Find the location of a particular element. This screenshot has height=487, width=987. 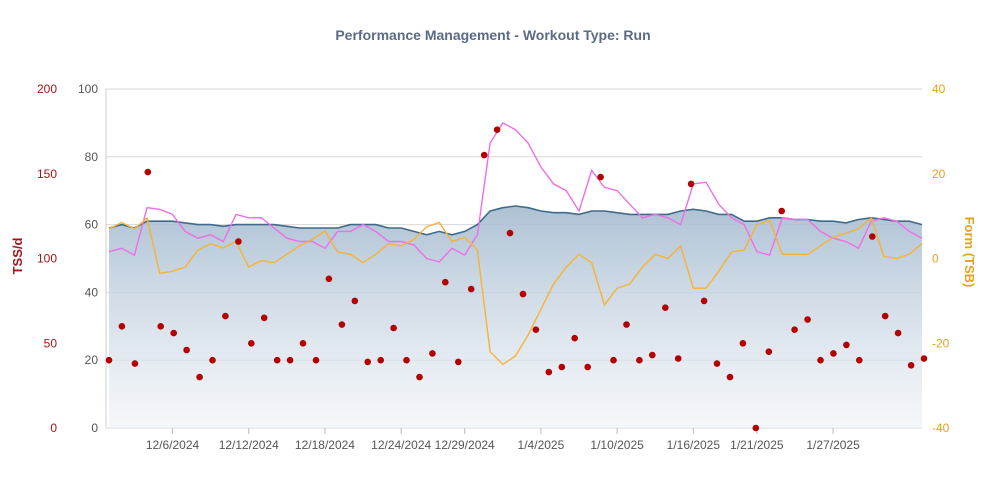

middle-tick-label: 60 is located at coordinates (92, 225).